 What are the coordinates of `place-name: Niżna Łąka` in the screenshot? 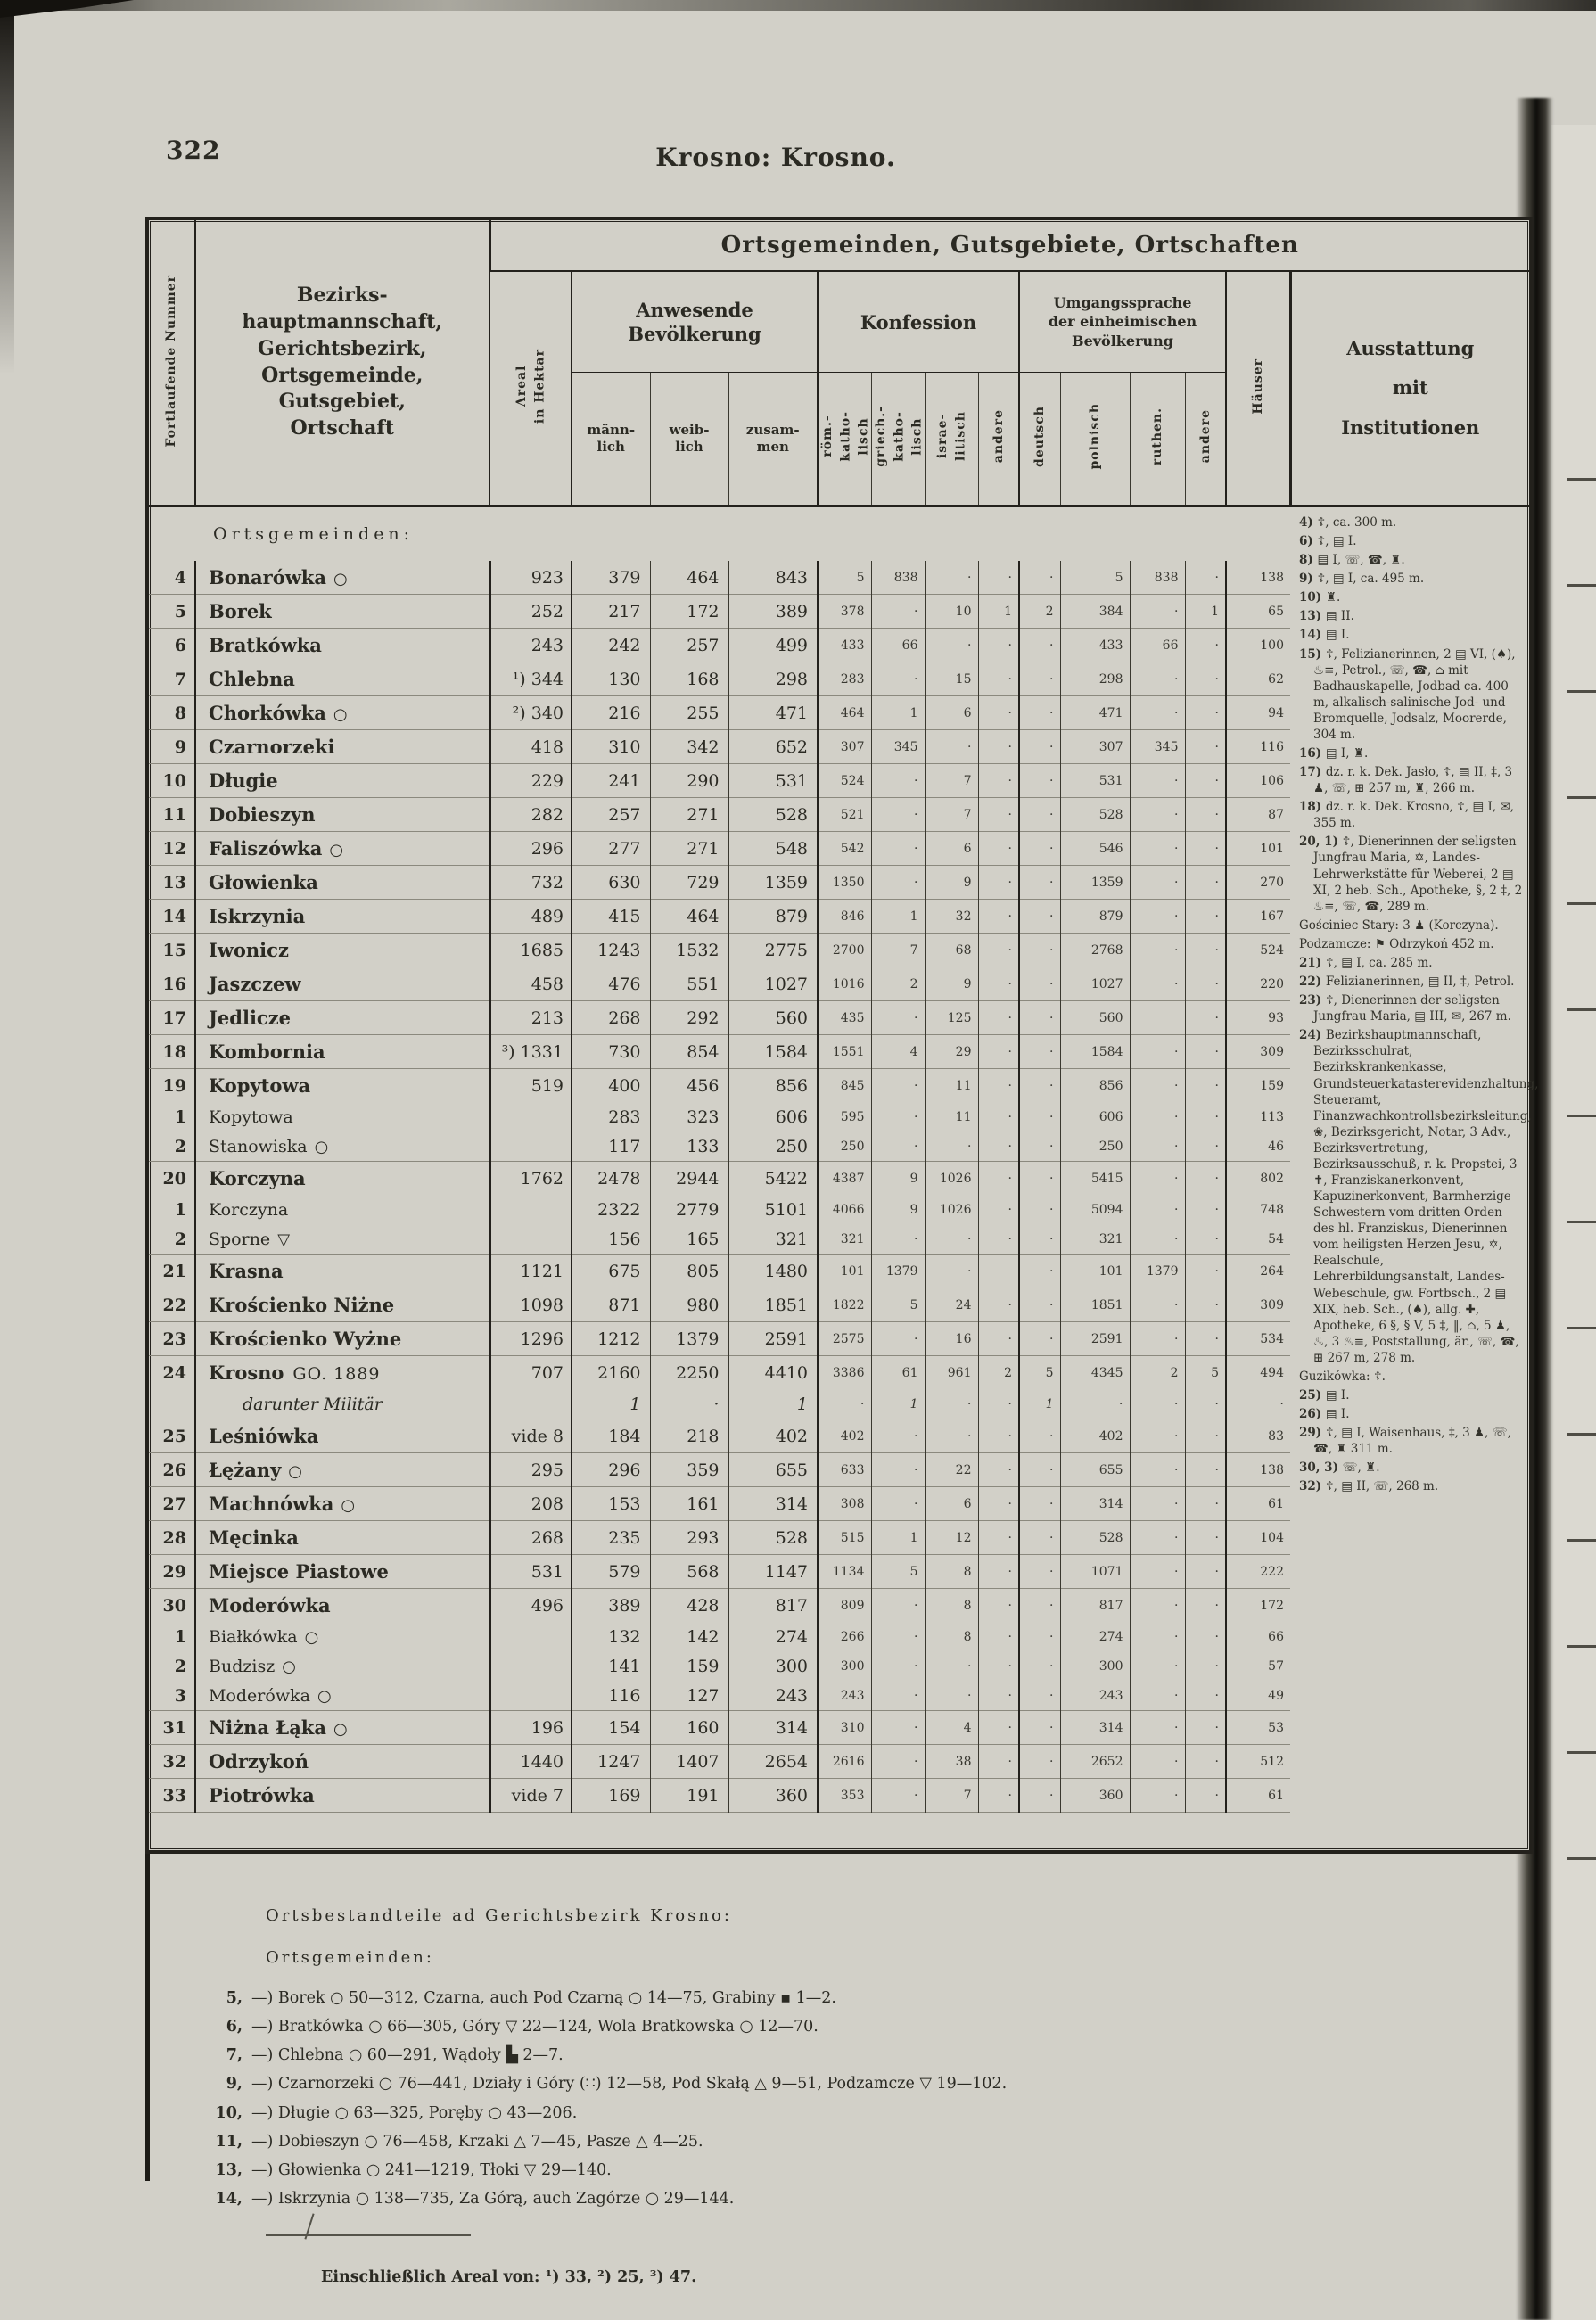 It's located at (267, 1727).